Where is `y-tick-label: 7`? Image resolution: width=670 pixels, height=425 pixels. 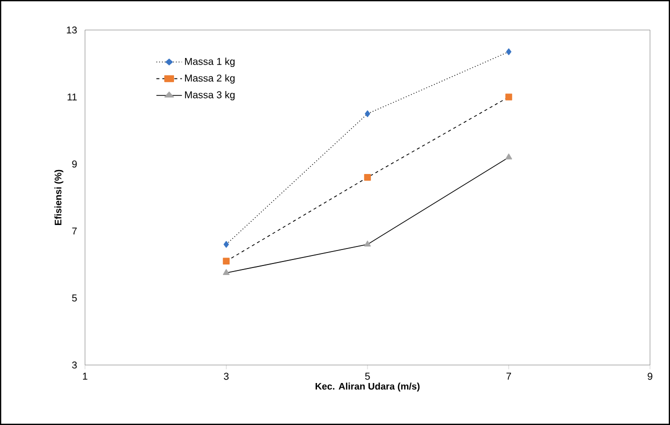 y-tick-label: 7 is located at coordinates (74, 231).